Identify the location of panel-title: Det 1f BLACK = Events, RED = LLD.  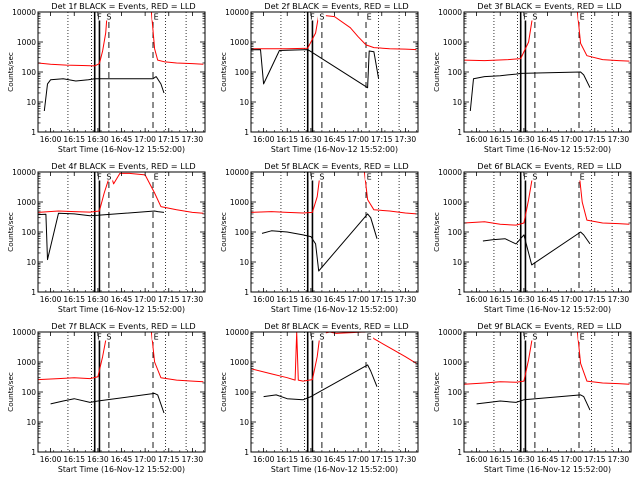
(123, 6).